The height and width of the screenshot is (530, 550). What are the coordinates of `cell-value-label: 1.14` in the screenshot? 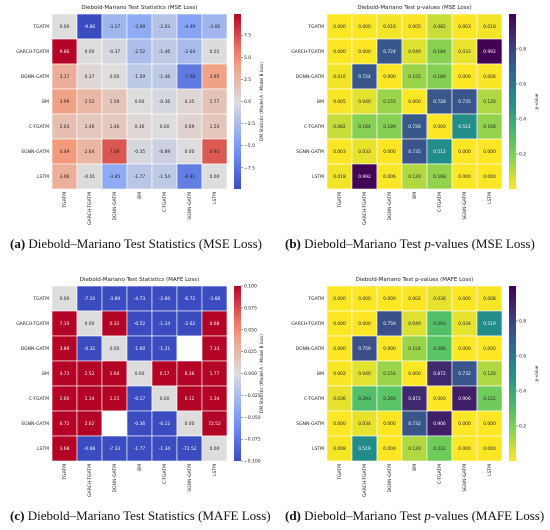 It's located at (90, 399).